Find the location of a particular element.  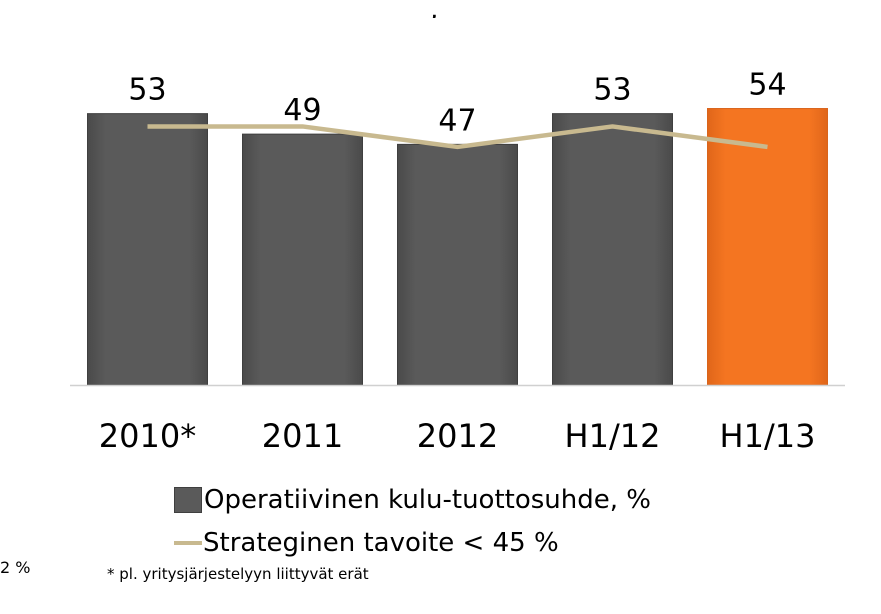

category-label-2010*: 2010* is located at coordinates (147, 436).